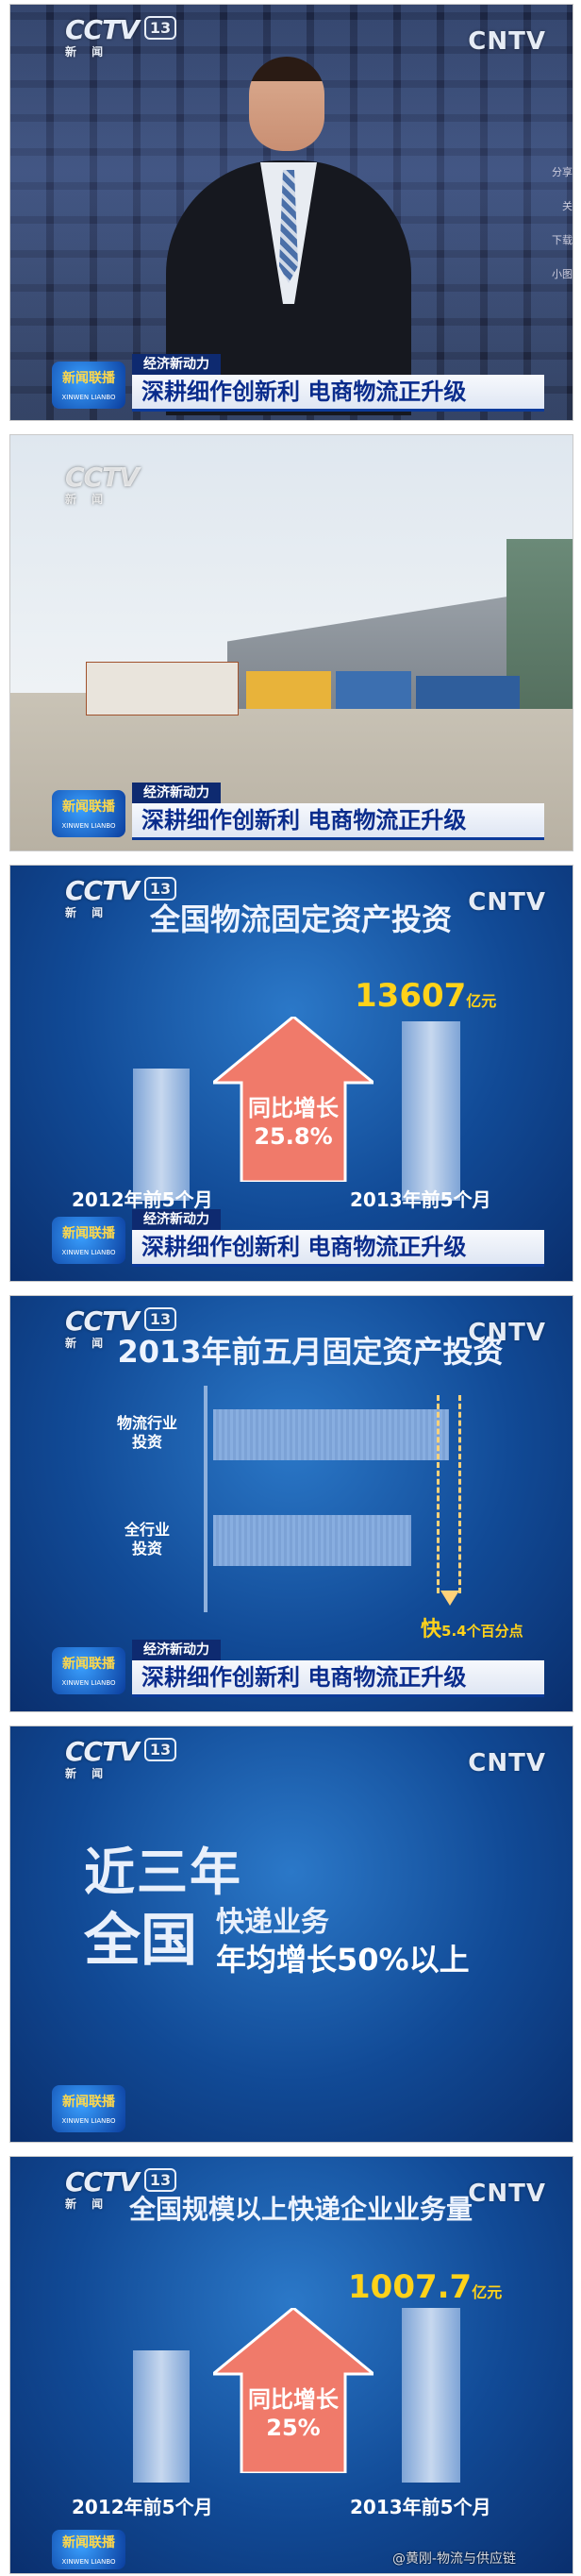 The image size is (581, 2576). I want to click on side-menu: 分享 关 下载 小图, so click(554, 224).